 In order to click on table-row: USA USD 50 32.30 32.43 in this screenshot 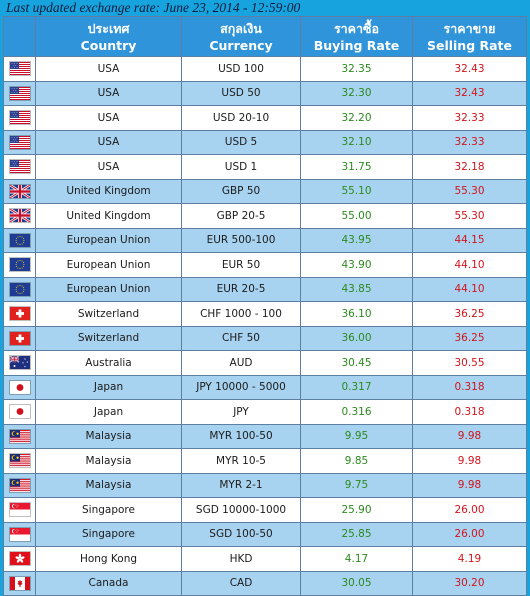, I will do `click(265, 93)`.